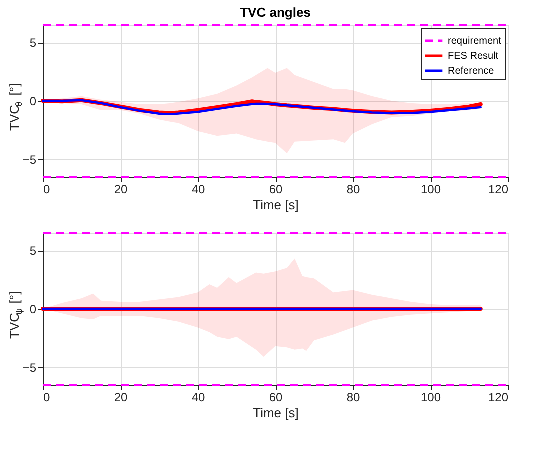  What do you see at coordinates (471, 71) in the screenshot?
I see `legend-label: Reference` at bounding box center [471, 71].